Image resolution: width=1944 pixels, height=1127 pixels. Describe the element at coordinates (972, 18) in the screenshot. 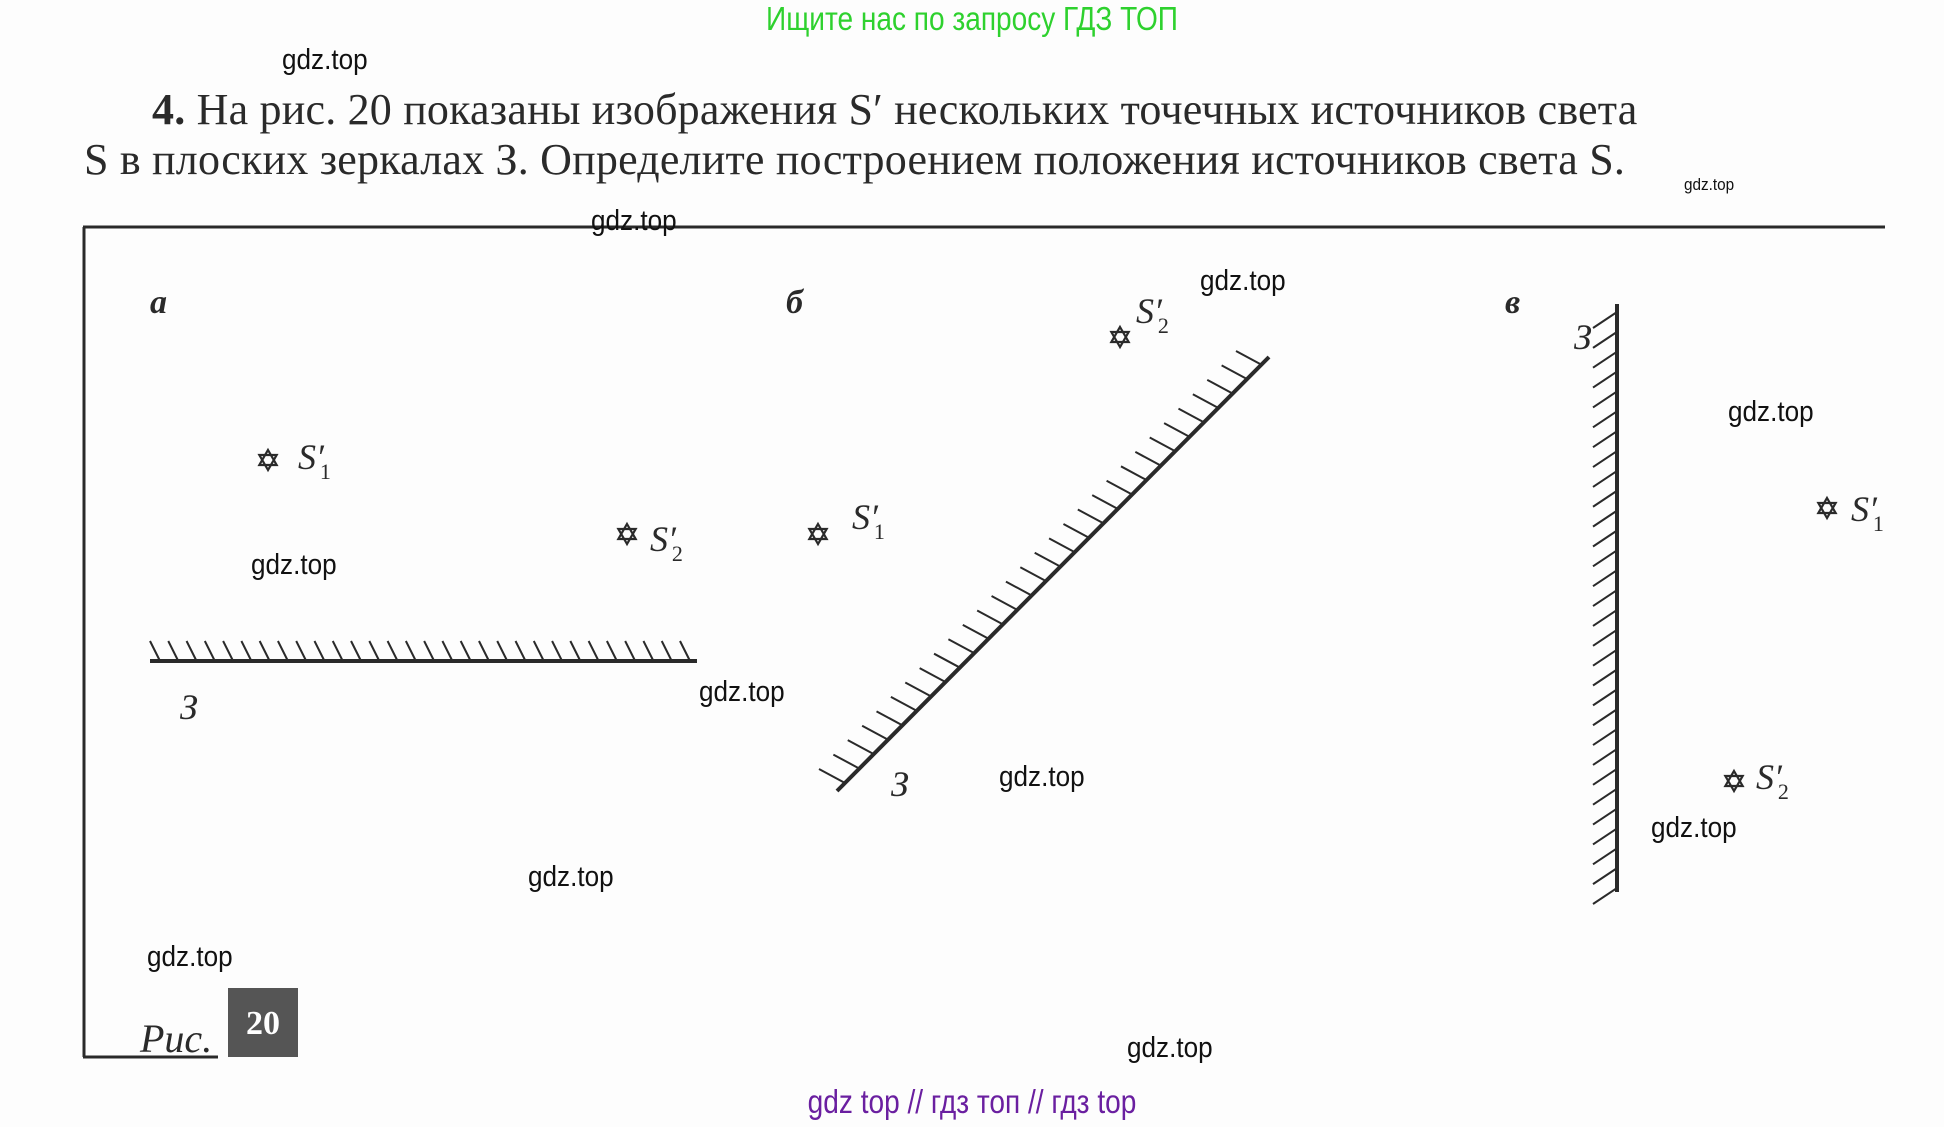

I see `search-hint-banner: Ищите нас по запросу ГДЗ ТОП` at that location.